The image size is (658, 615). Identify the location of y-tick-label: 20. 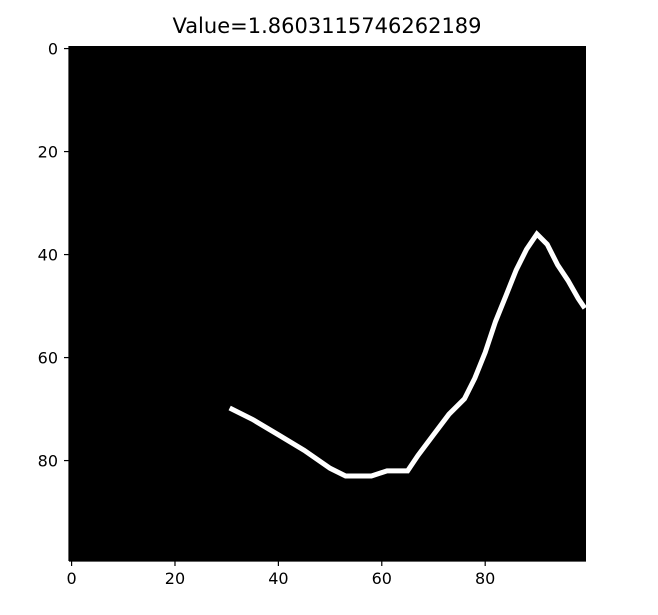
(48, 152).